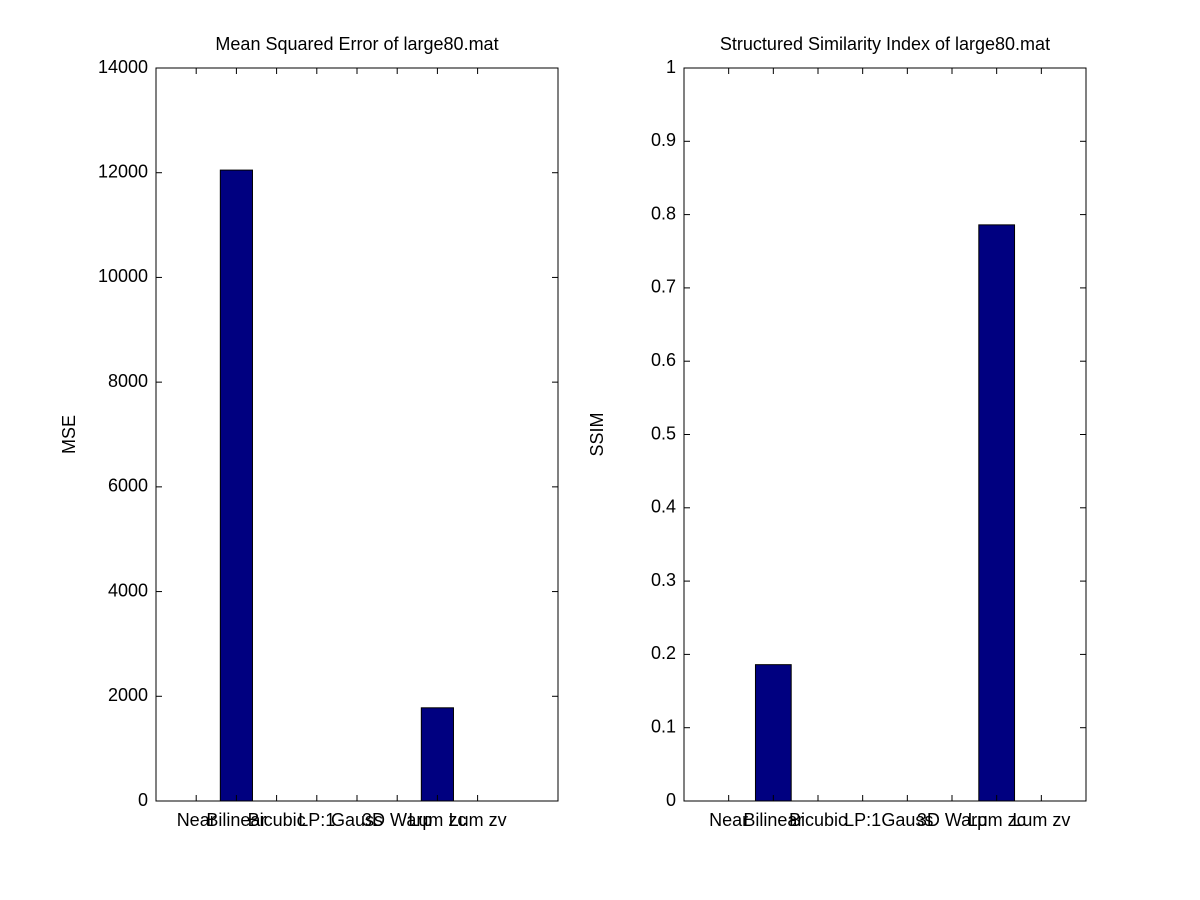 The image size is (1200, 900). What do you see at coordinates (663, 507) in the screenshot?
I see `y-tick-label: 0.4` at bounding box center [663, 507].